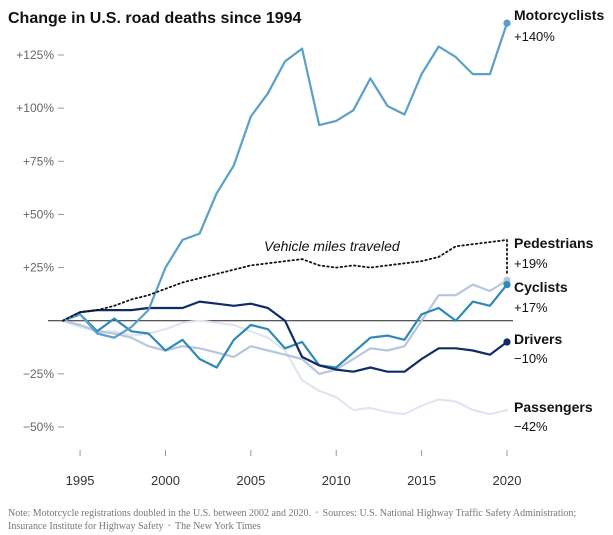  I want to click on pedestrians-series-label: Pedestrians, so click(554, 243).